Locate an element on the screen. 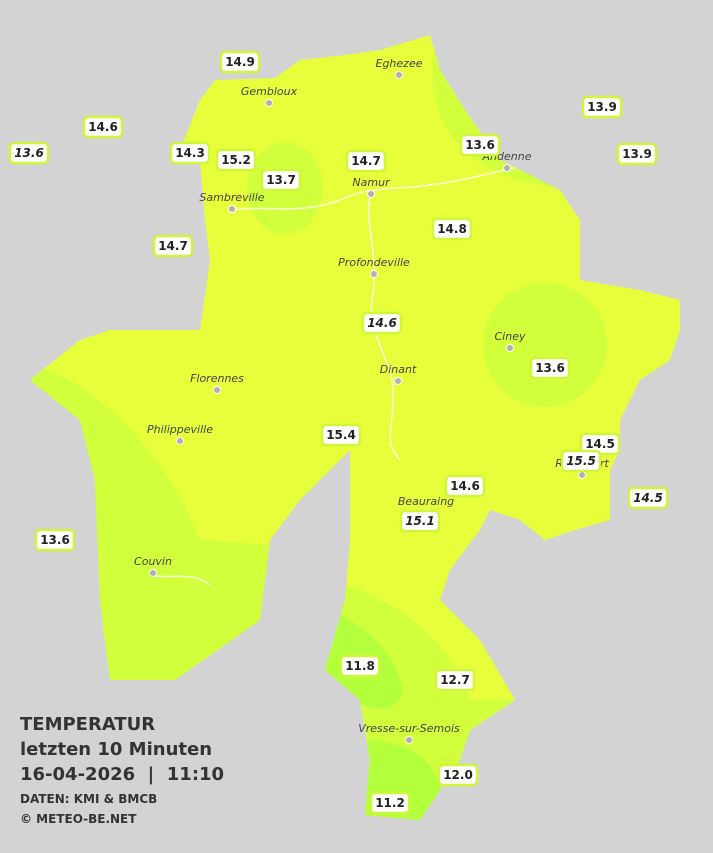  station-value: 14.8 is located at coordinates (452, 229).